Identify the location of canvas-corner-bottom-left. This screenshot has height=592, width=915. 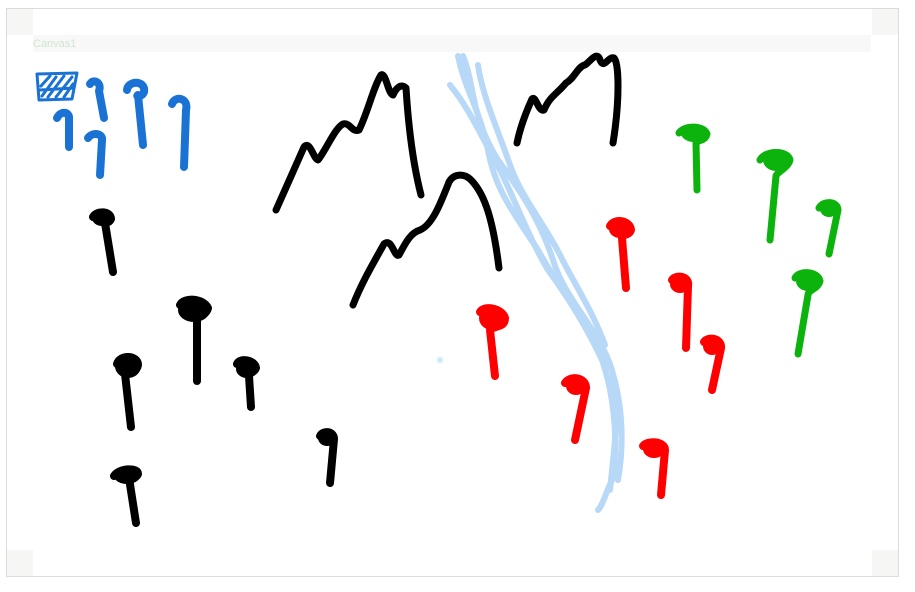
(20, 563).